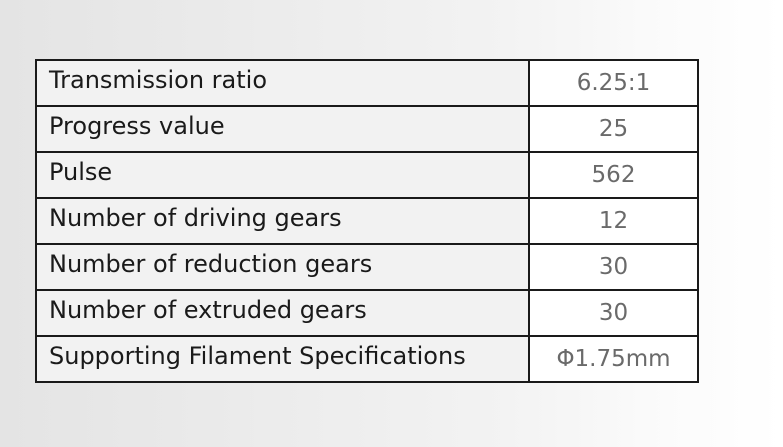 The height and width of the screenshot is (447, 783). I want to click on spec-value: Φ1.75mm, so click(613, 359).